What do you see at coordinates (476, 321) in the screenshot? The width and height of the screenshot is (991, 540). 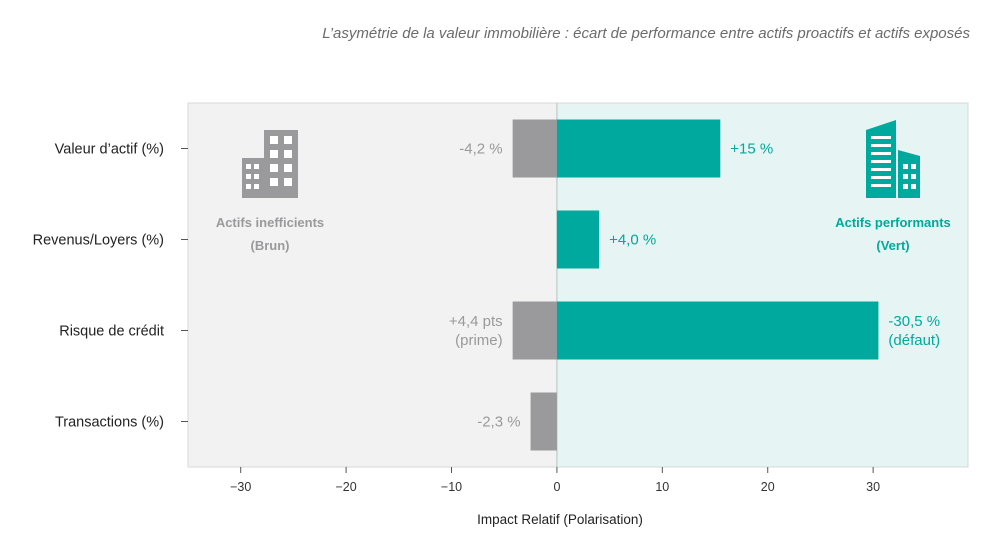 I see `data-label: +4,4 pts` at bounding box center [476, 321].